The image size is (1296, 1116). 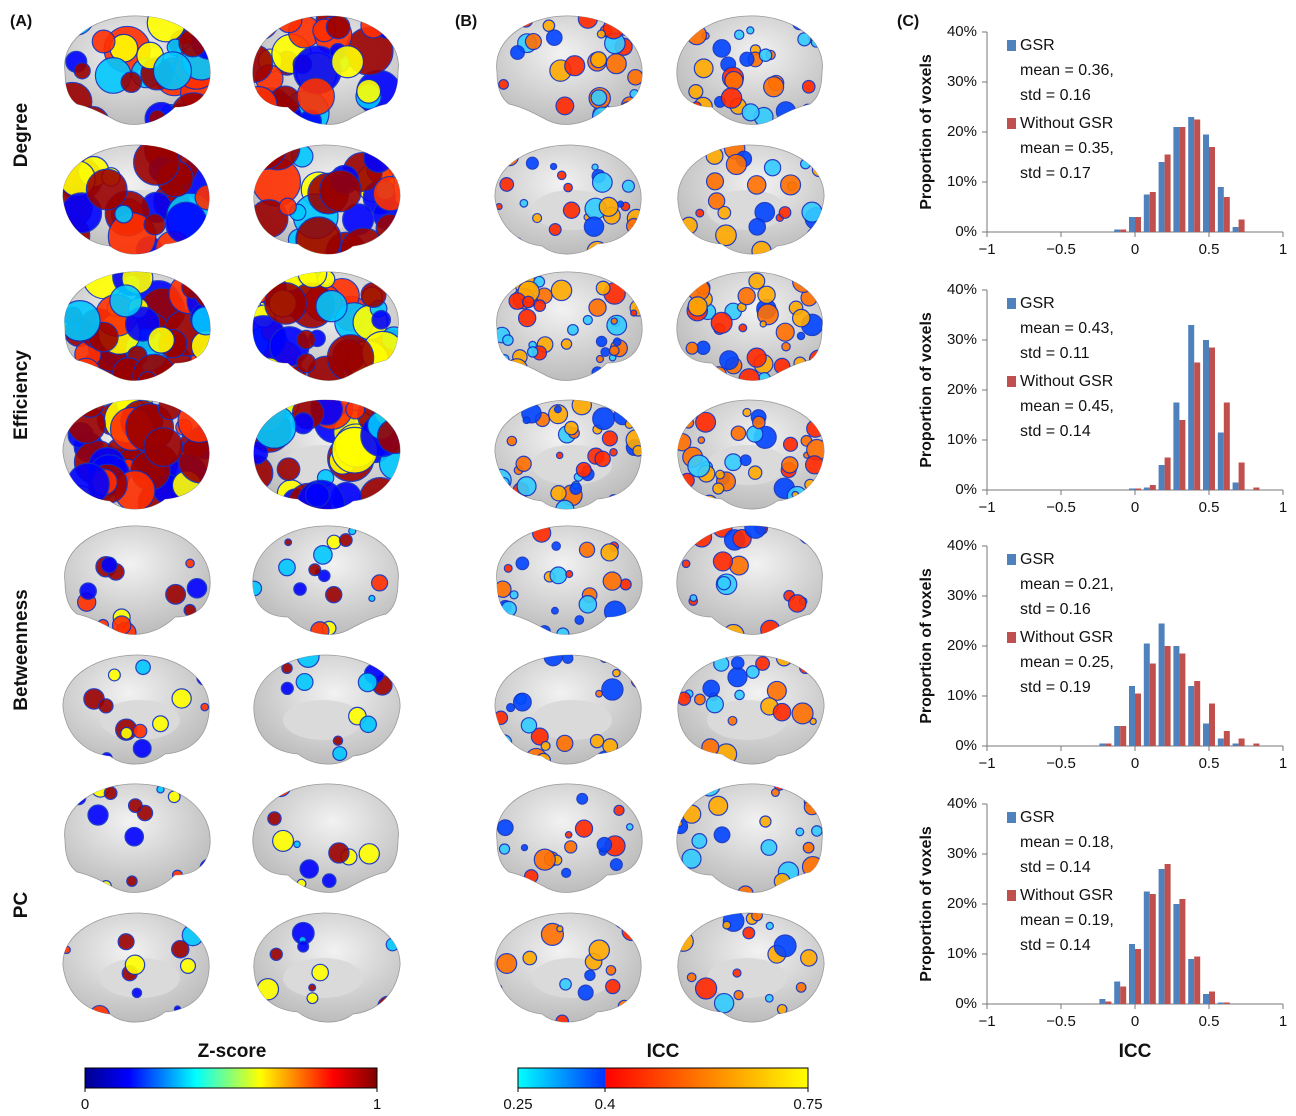 What do you see at coordinates (21, 135) in the screenshot?
I see `row-label: Degree` at bounding box center [21, 135].